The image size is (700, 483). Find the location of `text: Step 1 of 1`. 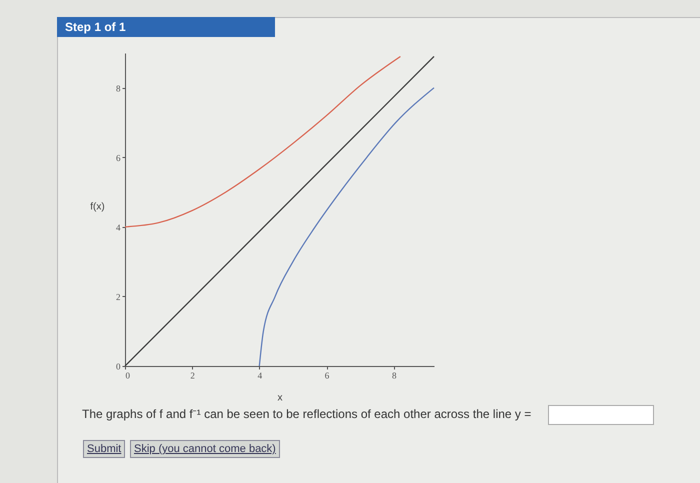

text: Step 1 of 1 is located at coordinates (166, 27).